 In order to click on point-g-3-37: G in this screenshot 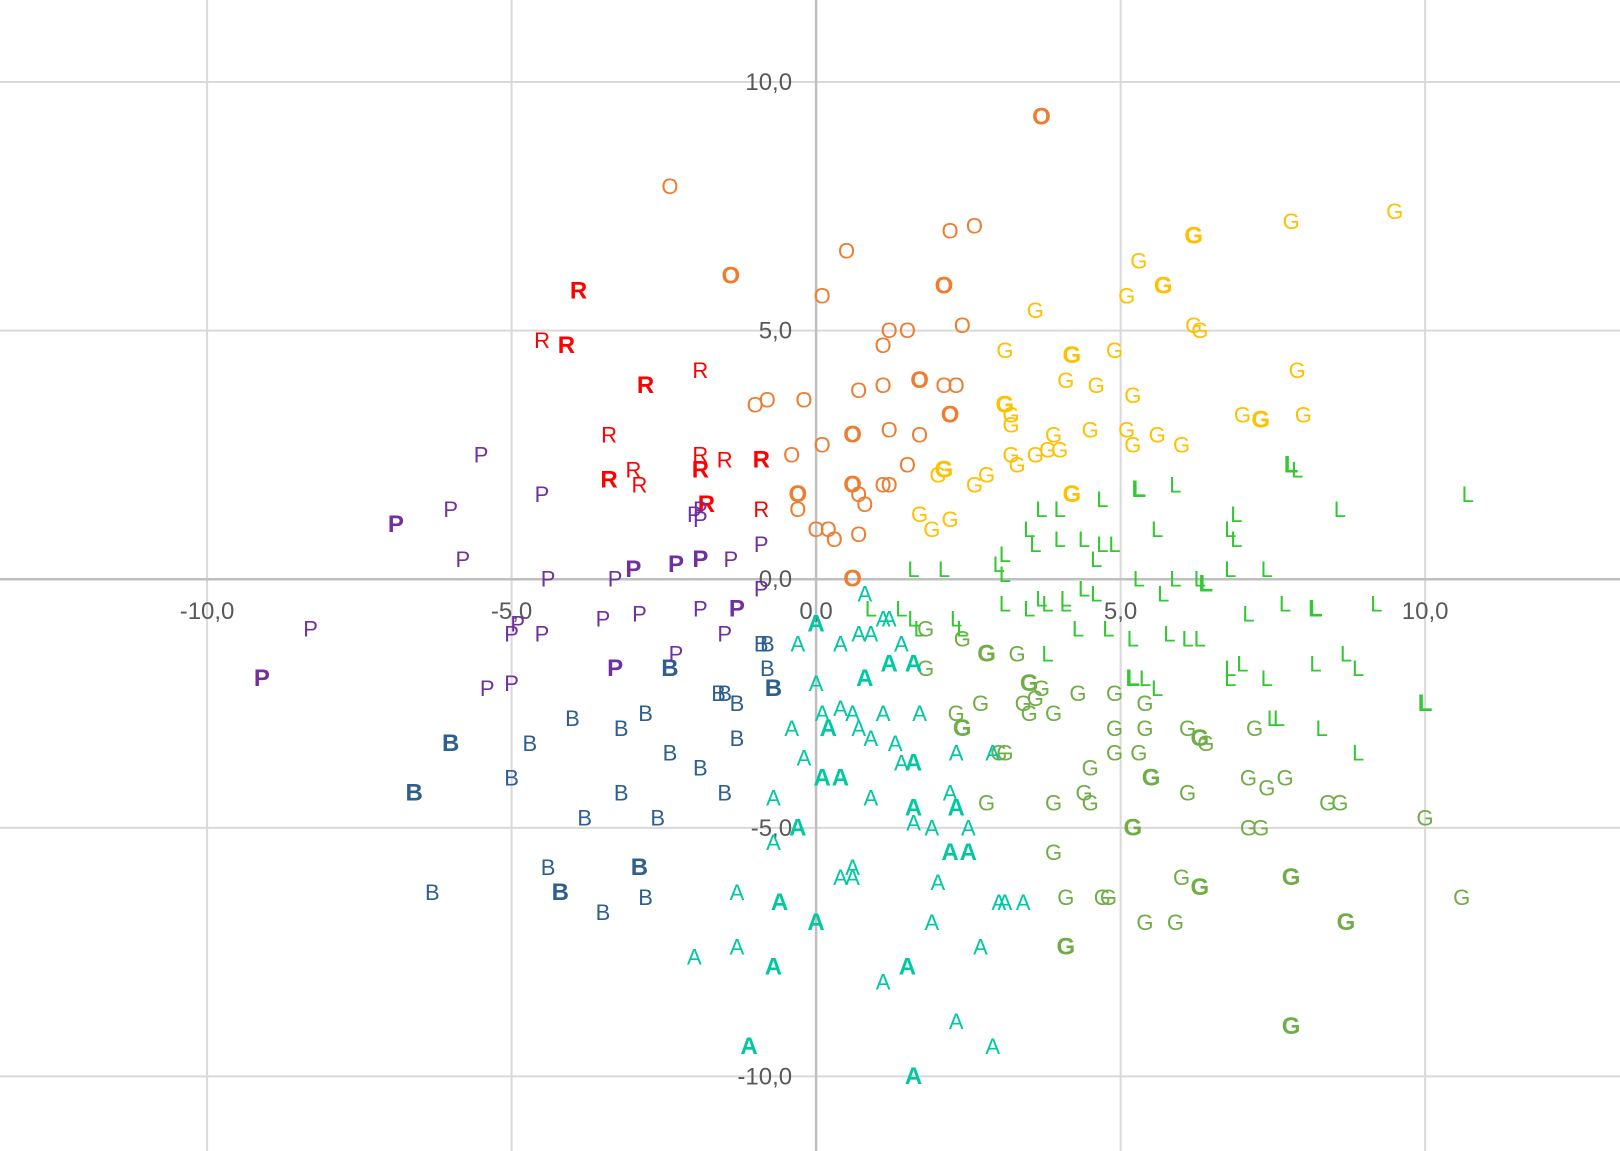, I will do `click(1327, 802)`.